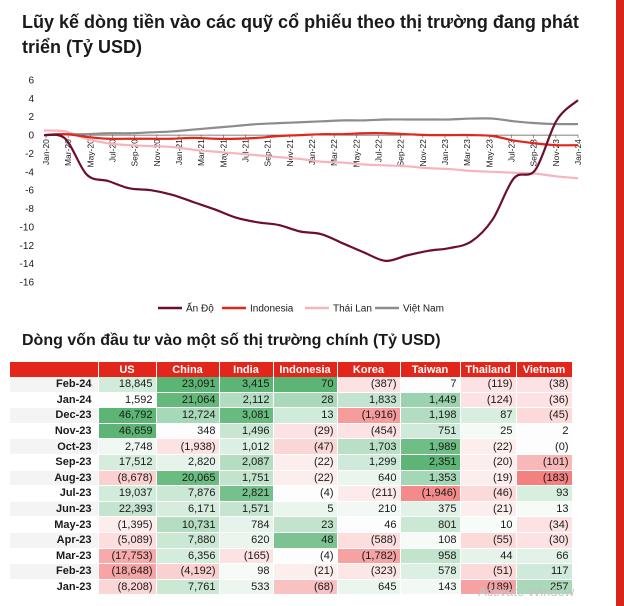  Describe the element at coordinates (127, 415) in the screenshot. I see `table-cell: 46,792` at that location.